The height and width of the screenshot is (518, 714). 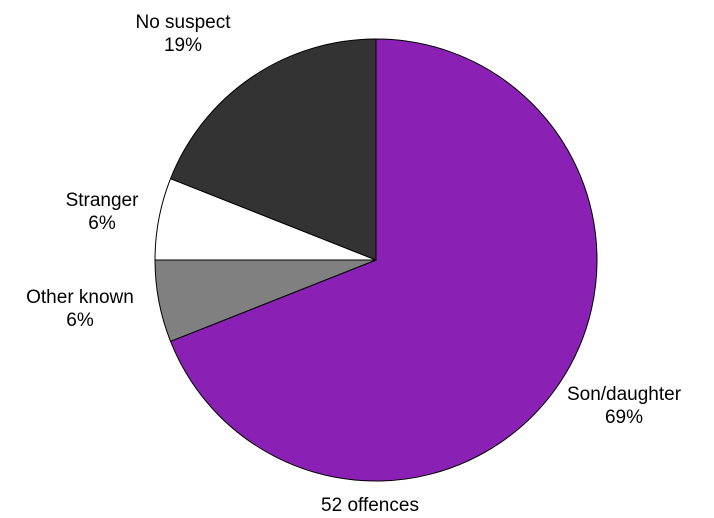 What do you see at coordinates (624, 417) in the screenshot?
I see `slice-value-label: 69%` at bounding box center [624, 417].